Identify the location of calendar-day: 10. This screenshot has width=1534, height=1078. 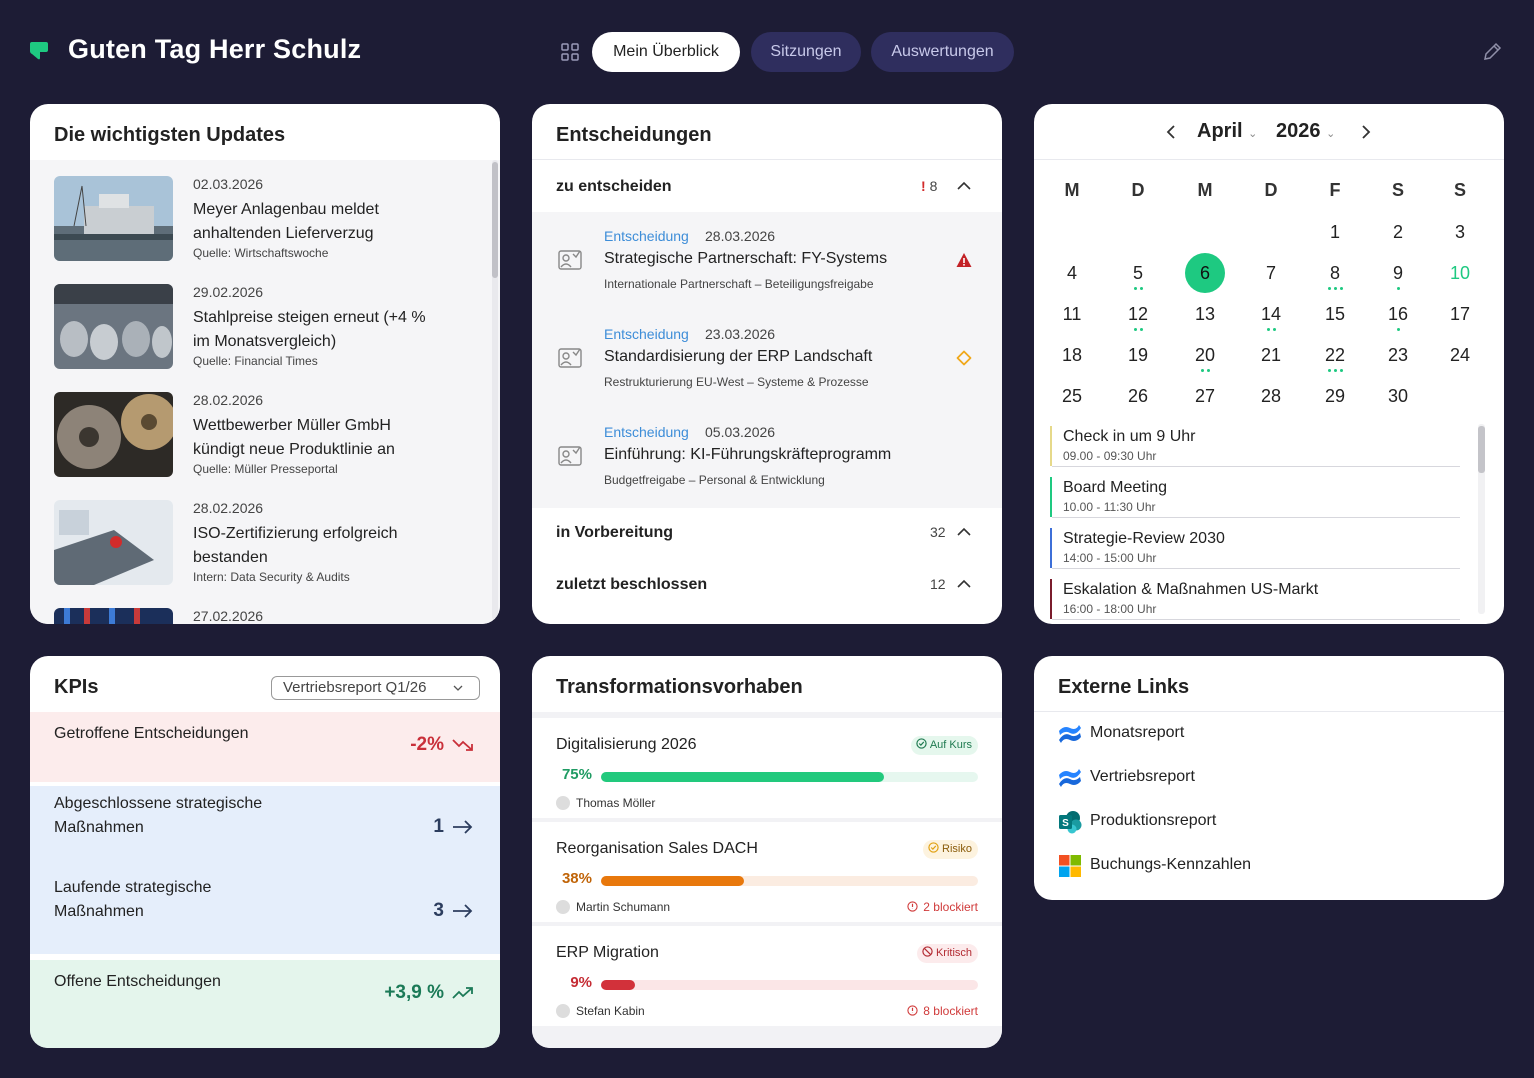
(1460, 273).